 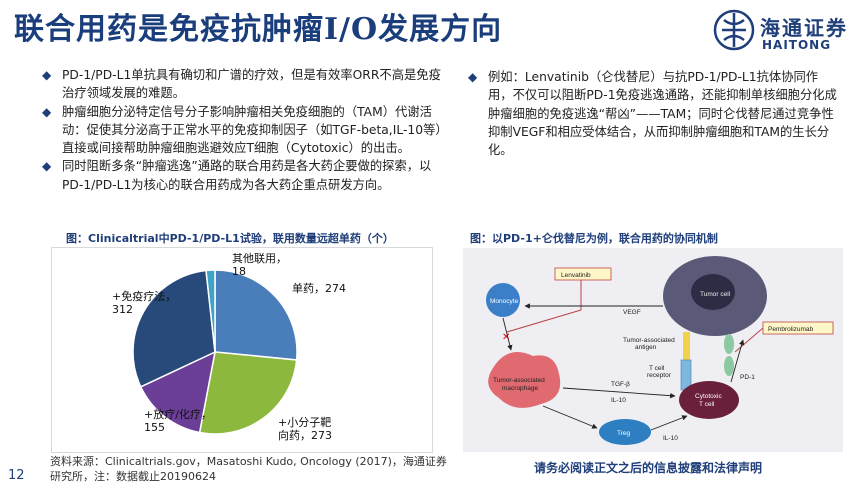 I want to click on page-title: 联合用药是免疫抗肿瘤I/O发展方向, so click(x=258, y=29).